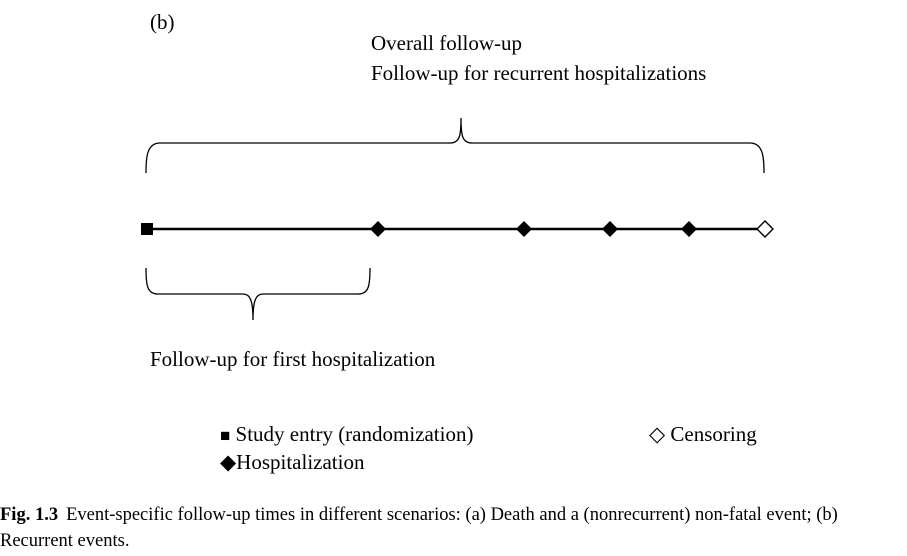  Describe the element at coordinates (258, 294) in the screenshot. I see `first-hospitalization-bracket` at that location.